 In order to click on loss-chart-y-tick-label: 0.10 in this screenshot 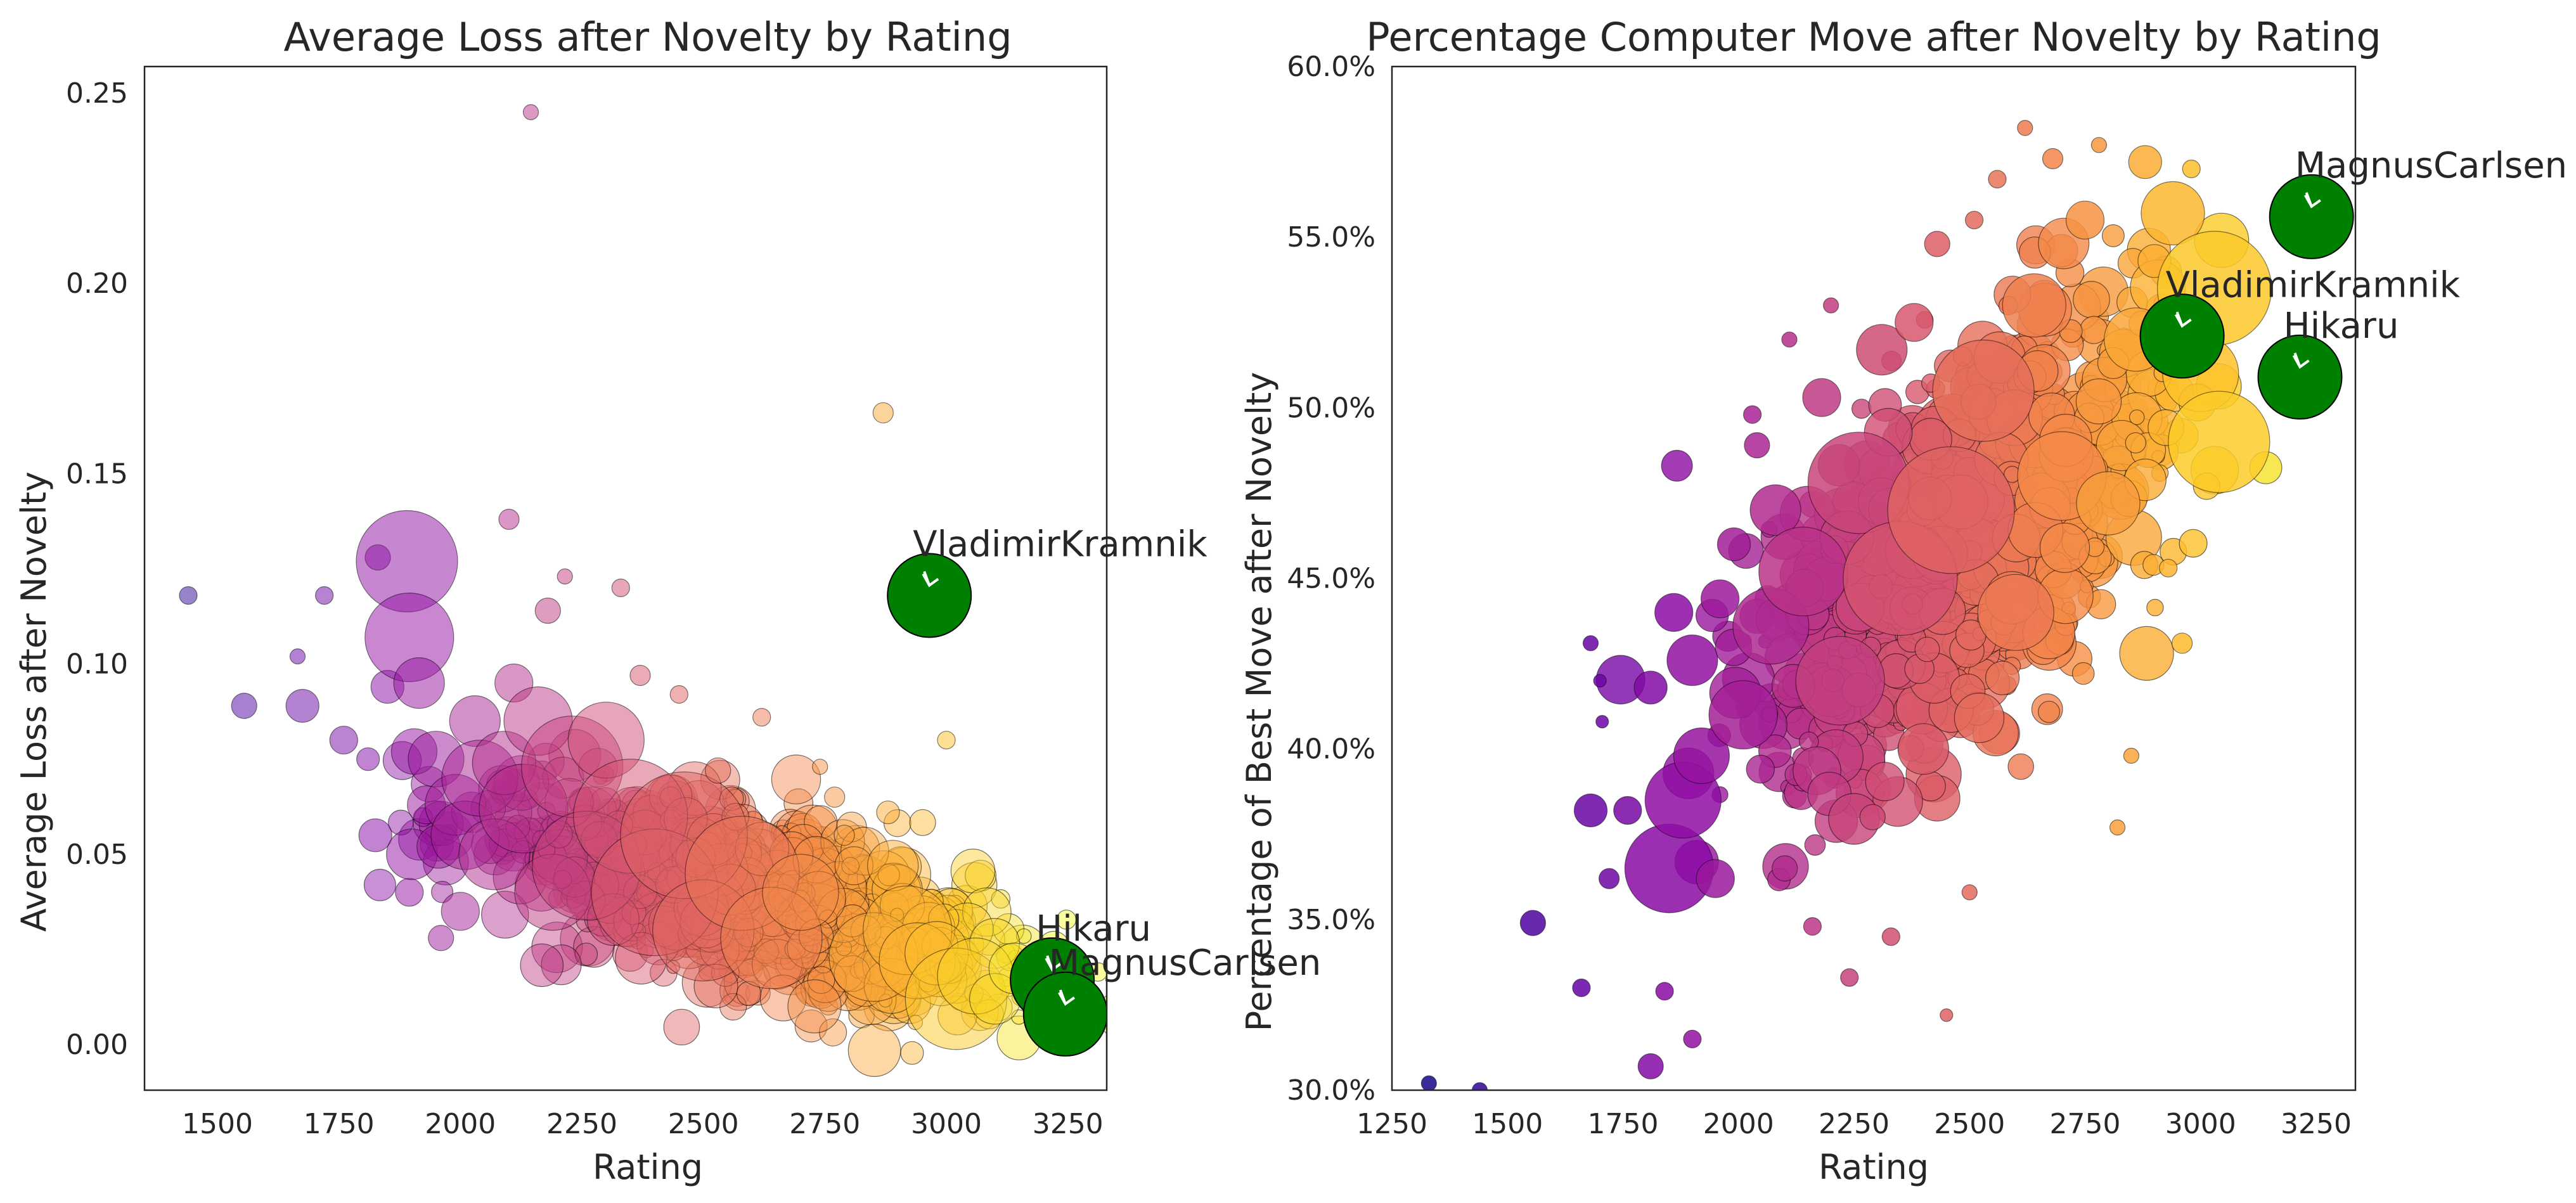, I will do `click(97, 664)`.